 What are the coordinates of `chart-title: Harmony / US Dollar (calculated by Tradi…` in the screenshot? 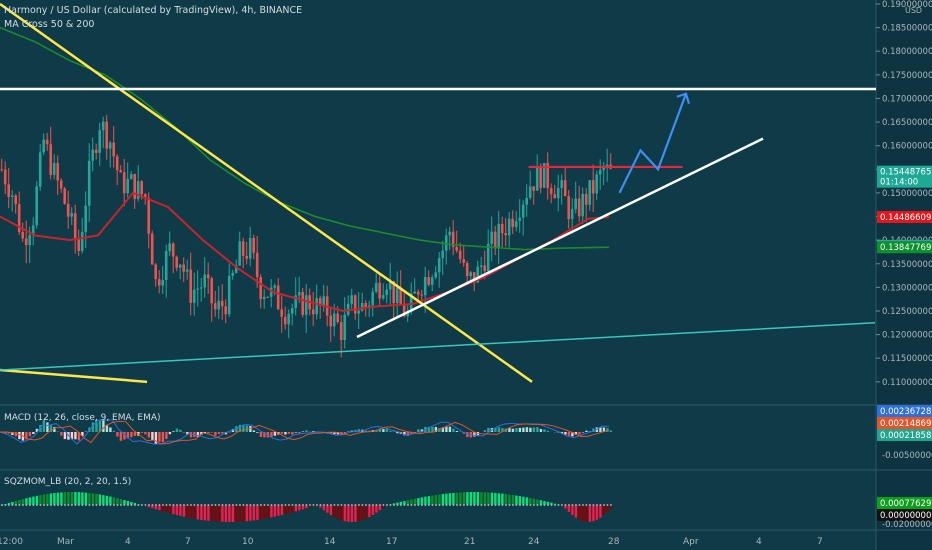 It's located at (153, 10).